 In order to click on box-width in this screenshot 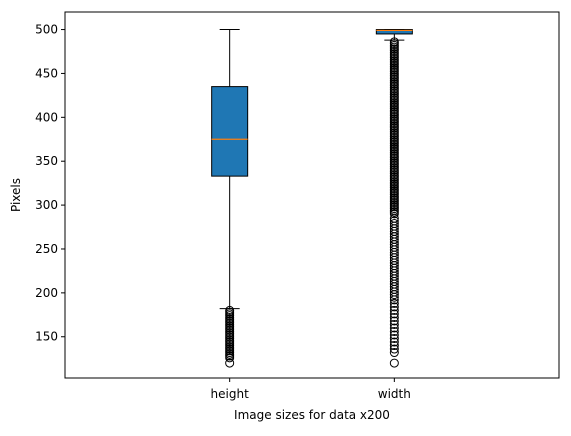, I will do `click(394, 198)`.